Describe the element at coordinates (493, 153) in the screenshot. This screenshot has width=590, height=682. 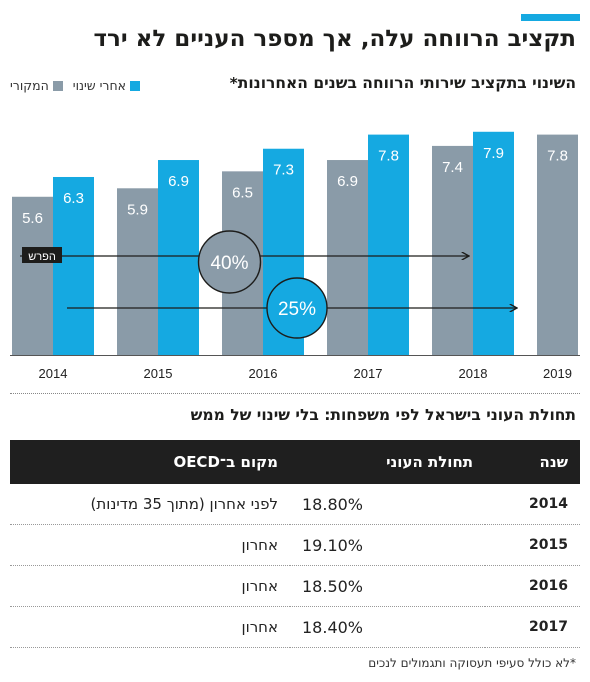
I see `bar-value-label: 7.9` at that location.